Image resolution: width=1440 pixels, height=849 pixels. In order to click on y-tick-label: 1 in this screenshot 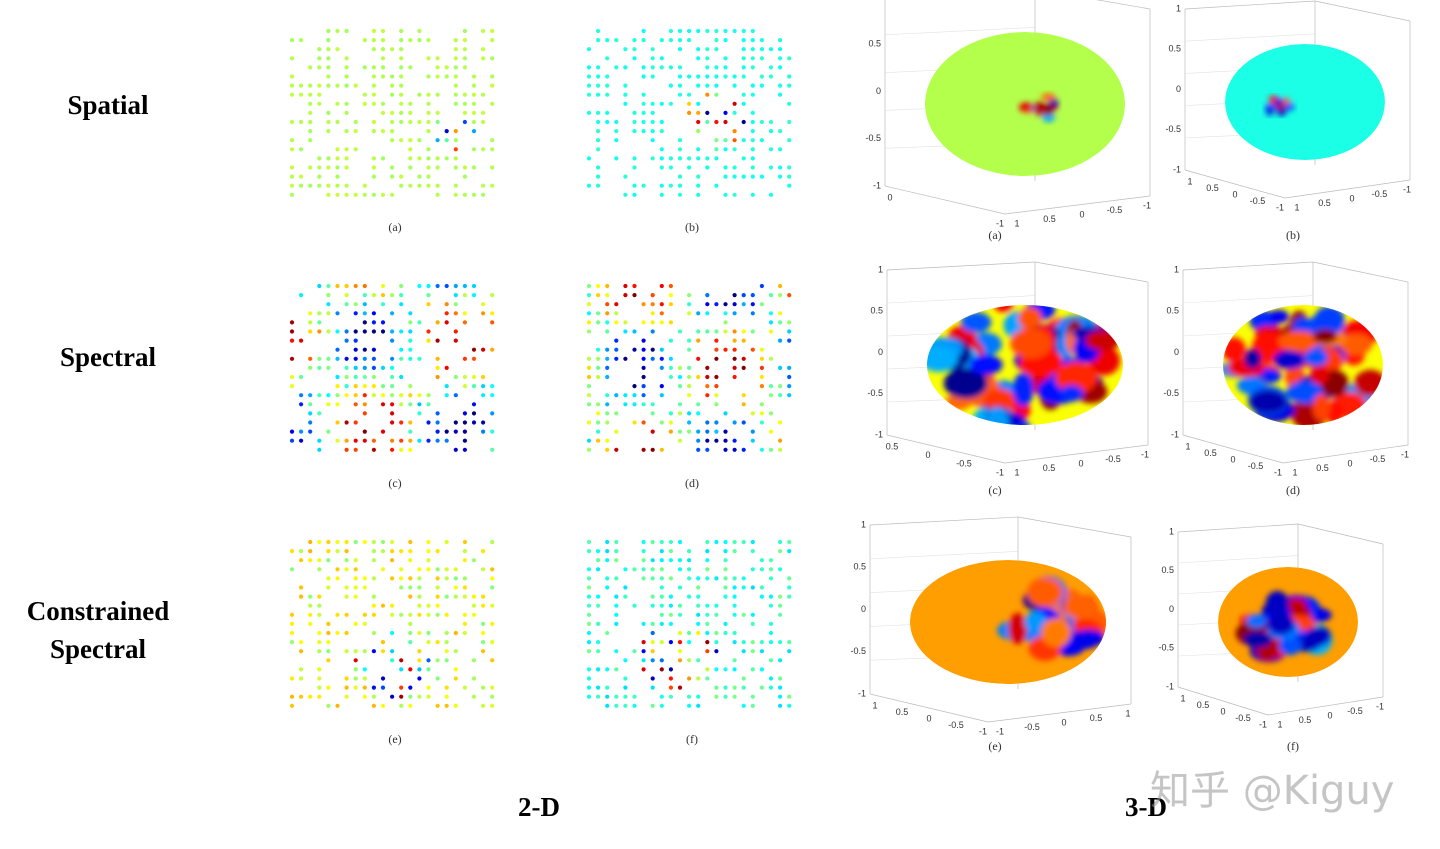, I will do `click(1279, 724)`.